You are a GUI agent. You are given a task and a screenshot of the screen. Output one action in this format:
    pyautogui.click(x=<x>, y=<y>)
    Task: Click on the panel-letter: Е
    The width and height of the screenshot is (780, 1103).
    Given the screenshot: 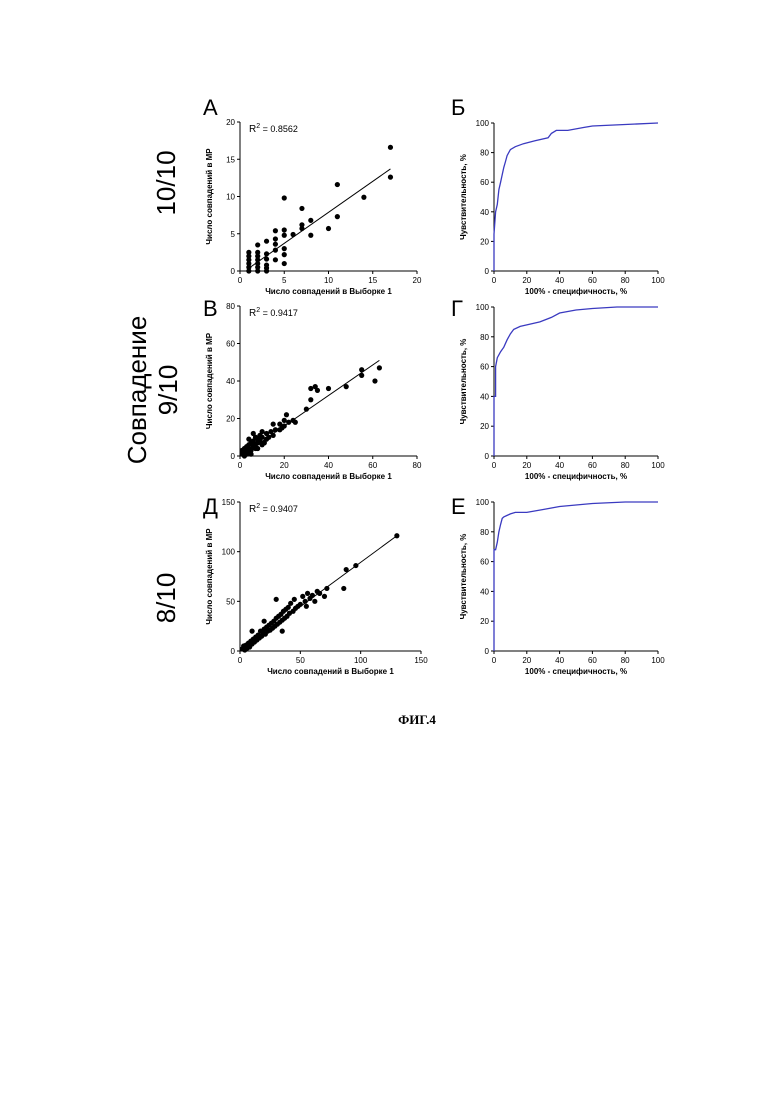 What is the action you would take?
    pyautogui.click(x=458, y=506)
    